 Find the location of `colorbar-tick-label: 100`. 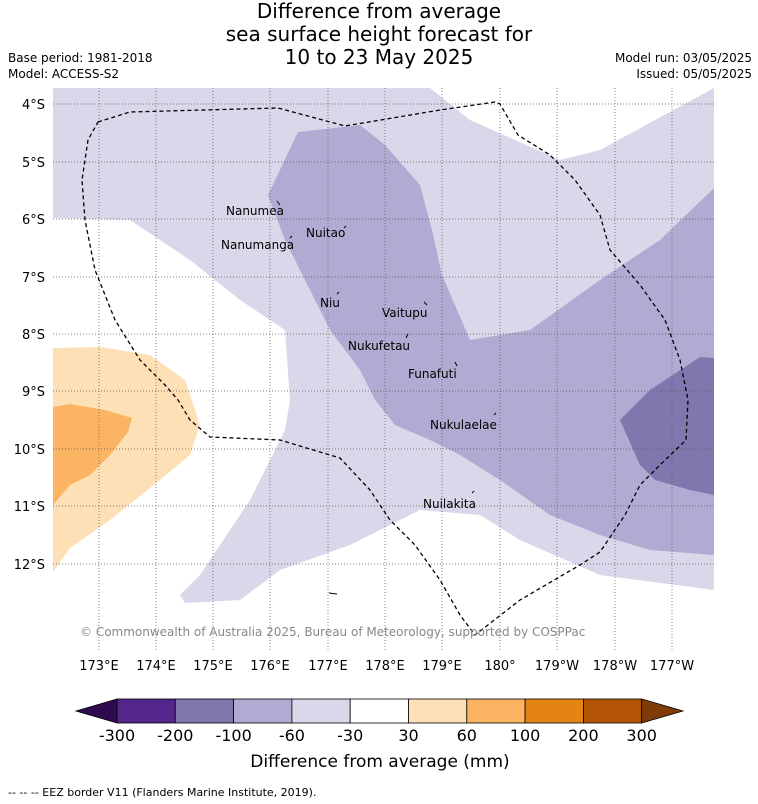

colorbar-tick-label: 100 is located at coordinates (525, 735).